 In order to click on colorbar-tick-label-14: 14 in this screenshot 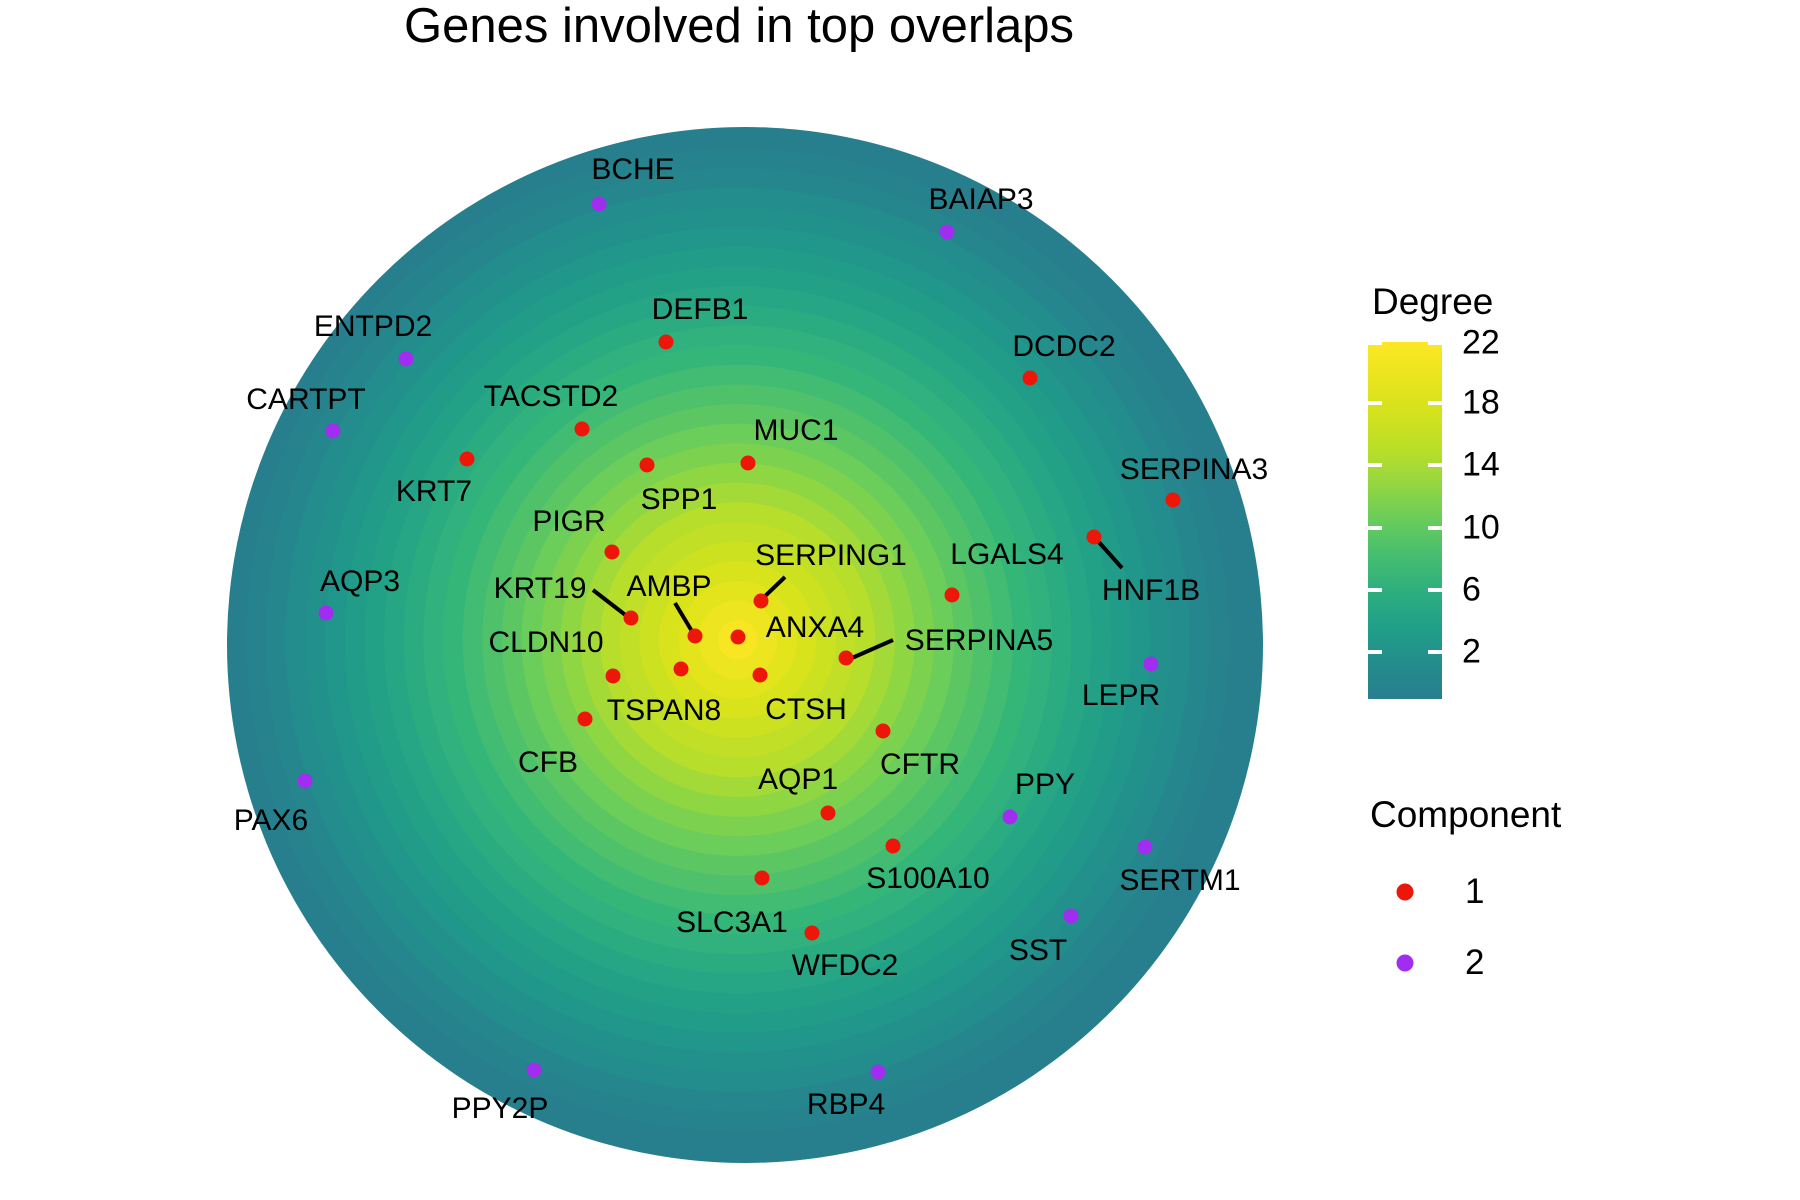, I will do `click(1481, 464)`.